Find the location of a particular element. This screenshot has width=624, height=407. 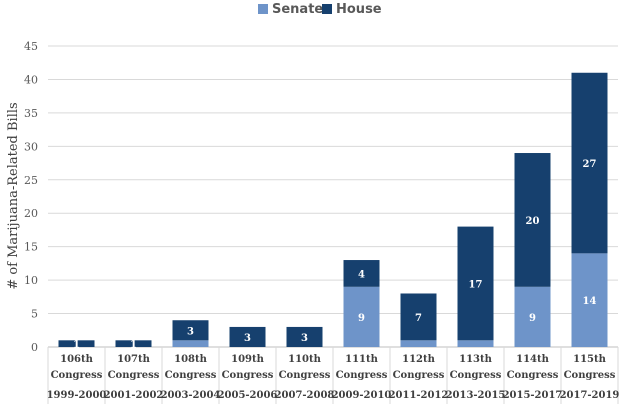

data-label-house: 7 is located at coordinates (418, 318).